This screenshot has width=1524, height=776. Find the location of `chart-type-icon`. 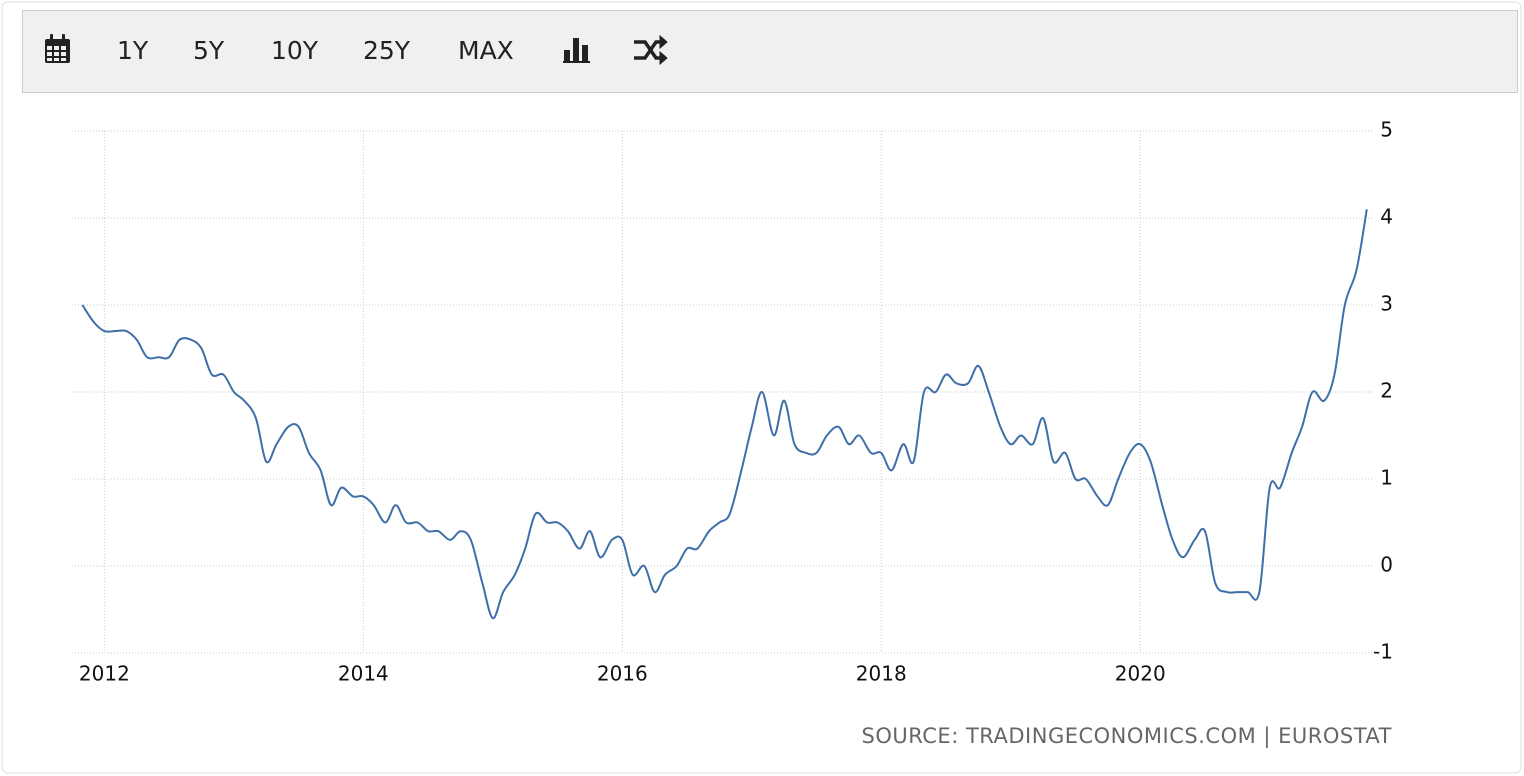

chart-type-icon is located at coordinates (576, 50).